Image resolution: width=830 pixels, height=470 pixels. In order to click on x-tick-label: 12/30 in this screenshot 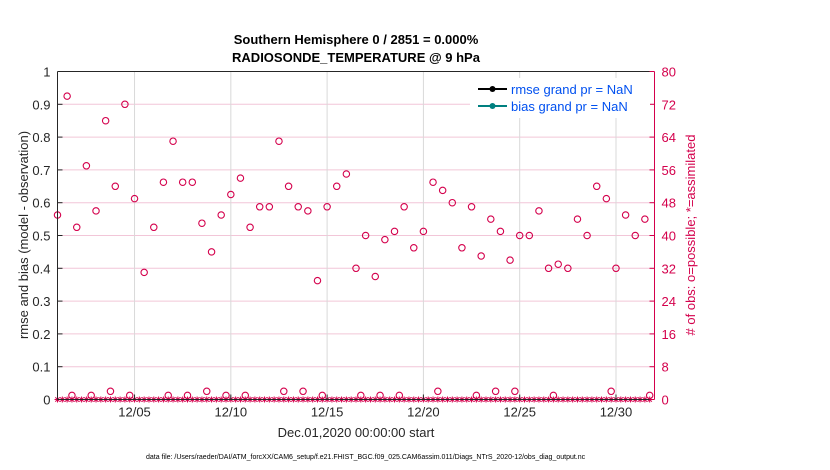, I will do `click(616, 412)`.